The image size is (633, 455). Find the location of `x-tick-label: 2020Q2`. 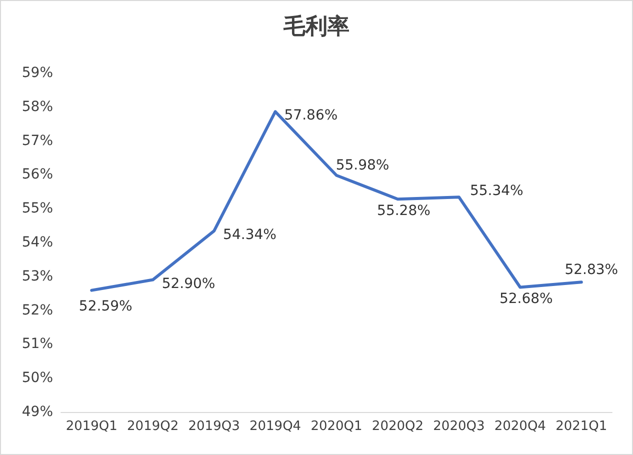

x-tick-label: 2020Q2 is located at coordinates (398, 426).